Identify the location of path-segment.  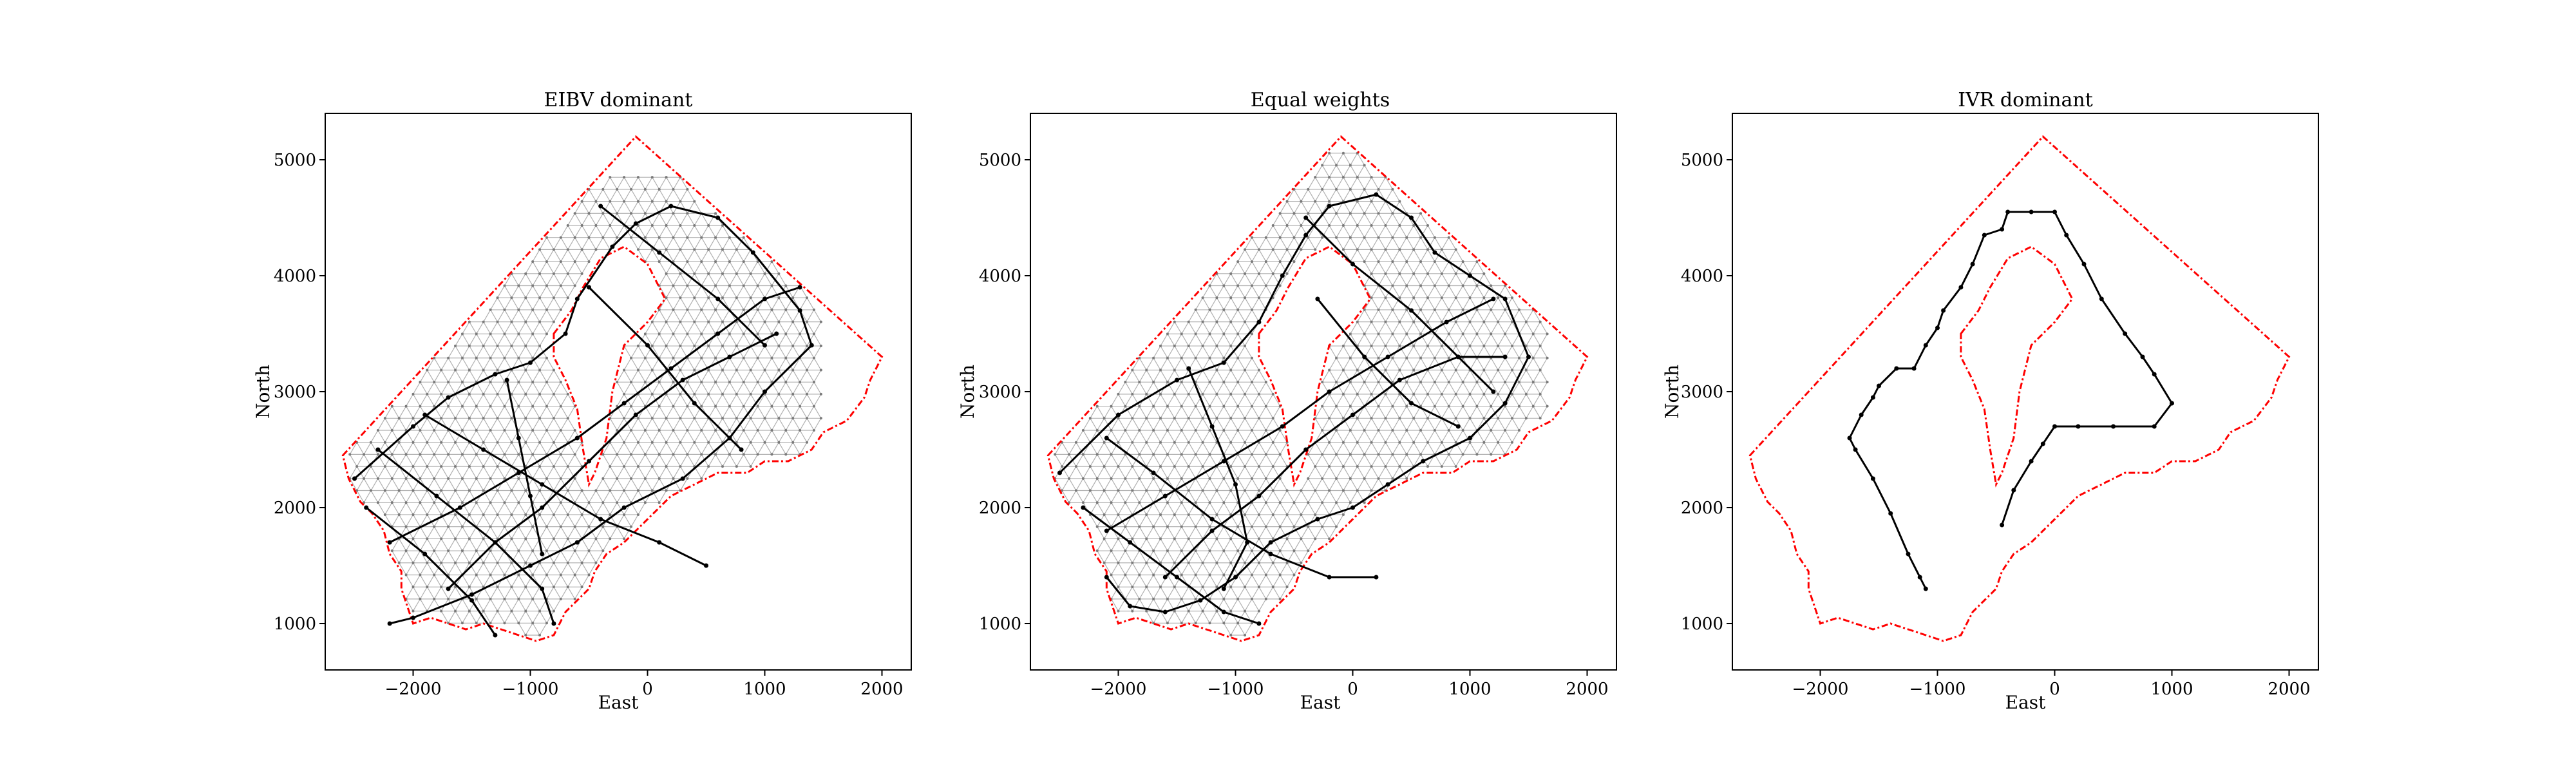
(565, 490).